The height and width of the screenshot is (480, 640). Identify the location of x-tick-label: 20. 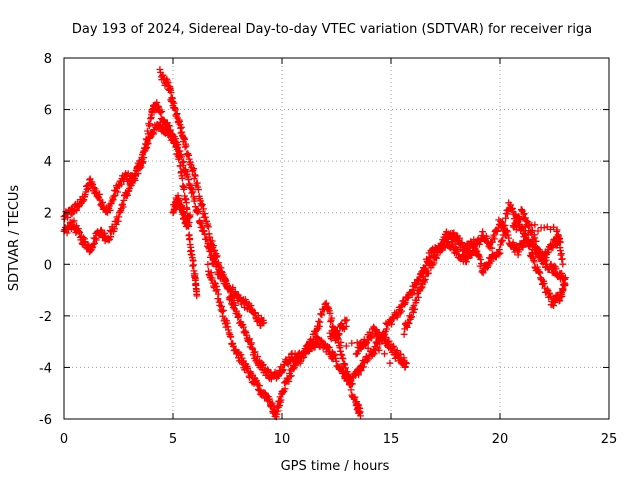
(500, 439).